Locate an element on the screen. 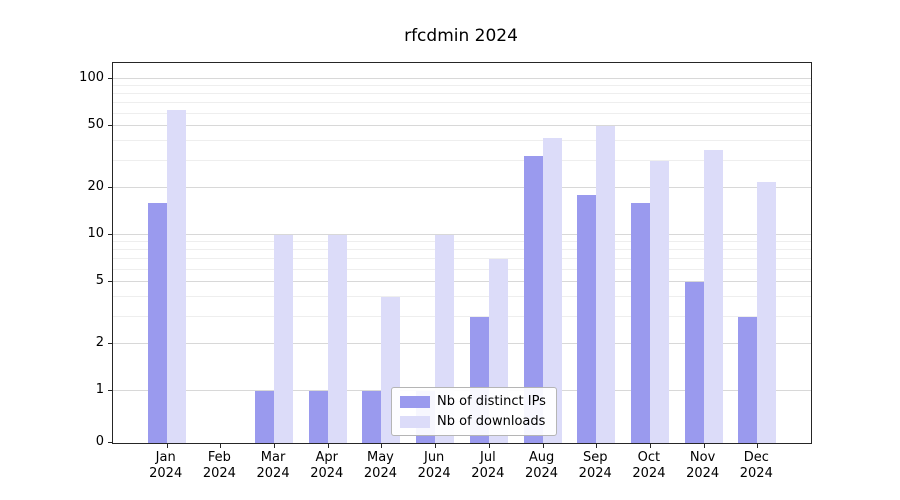  x-tick-label: Jan 2024 is located at coordinates (166, 466).